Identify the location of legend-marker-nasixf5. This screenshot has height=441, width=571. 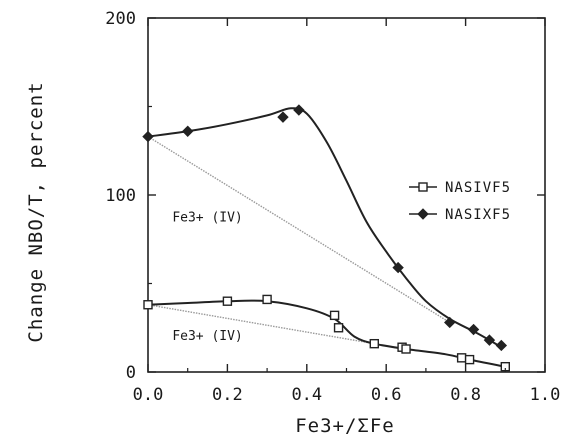
(423, 214).